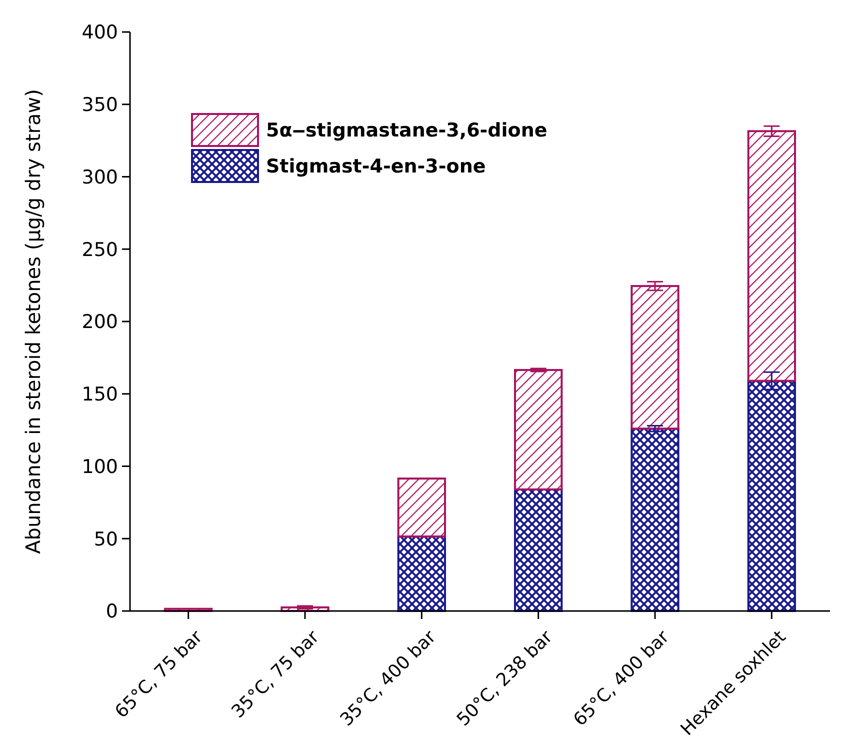  What do you see at coordinates (106, 539) in the screenshot?
I see `y-tick-label: 50` at bounding box center [106, 539].